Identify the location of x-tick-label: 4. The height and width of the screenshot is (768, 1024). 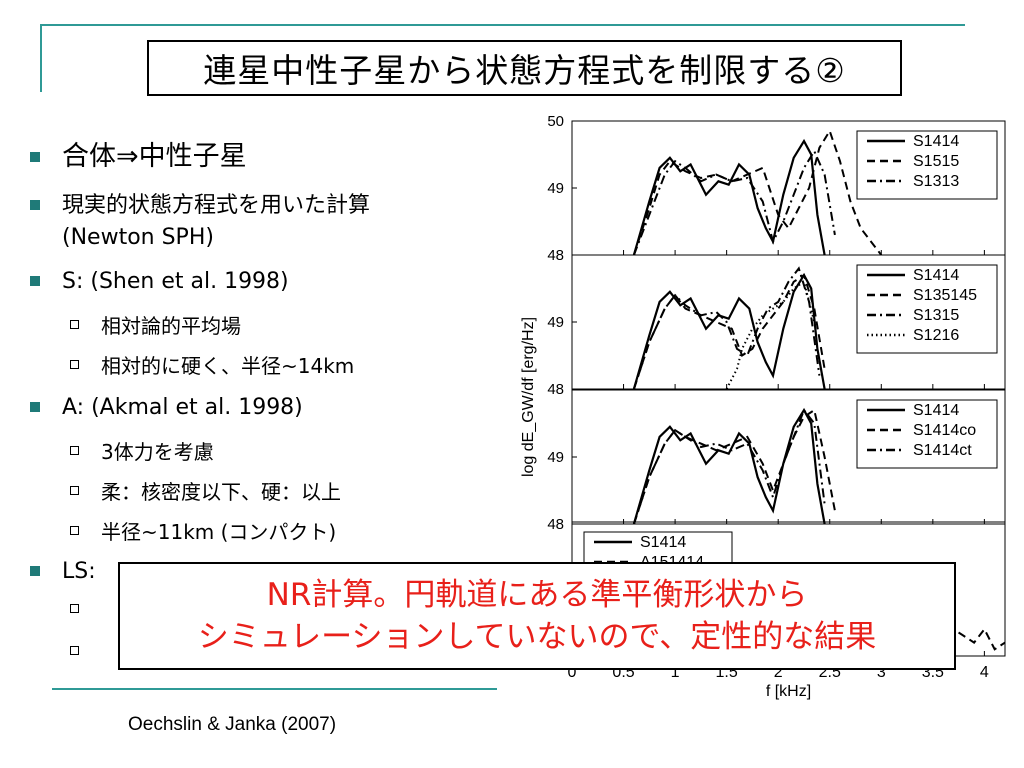
(984, 672).